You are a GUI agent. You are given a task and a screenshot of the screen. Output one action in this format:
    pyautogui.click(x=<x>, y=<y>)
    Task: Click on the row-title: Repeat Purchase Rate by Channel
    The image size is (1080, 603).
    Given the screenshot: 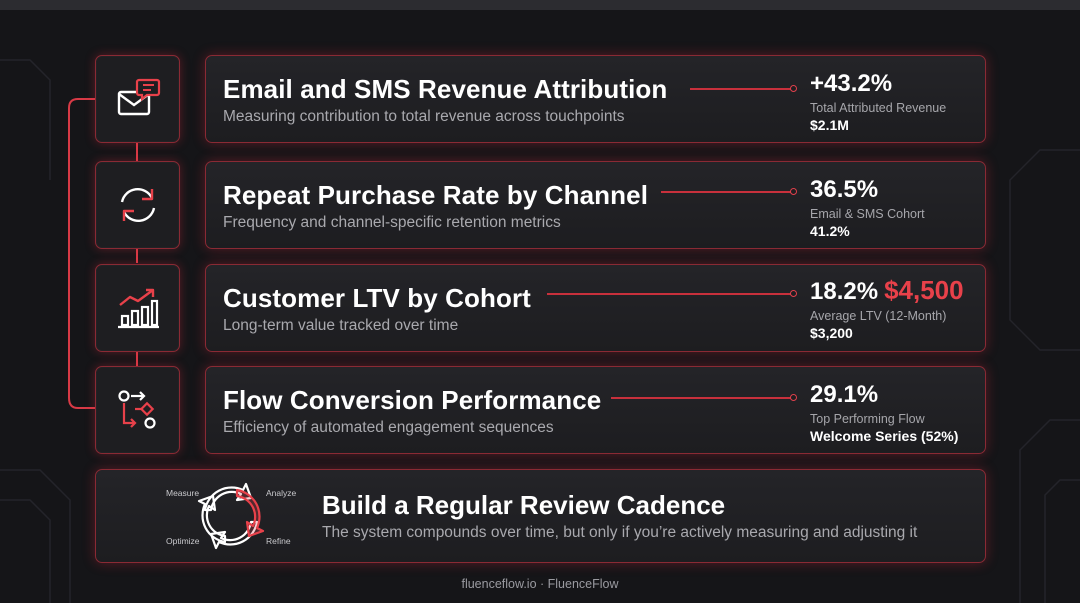 What is the action you would take?
    pyautogui.click(x=436, y=195)
    